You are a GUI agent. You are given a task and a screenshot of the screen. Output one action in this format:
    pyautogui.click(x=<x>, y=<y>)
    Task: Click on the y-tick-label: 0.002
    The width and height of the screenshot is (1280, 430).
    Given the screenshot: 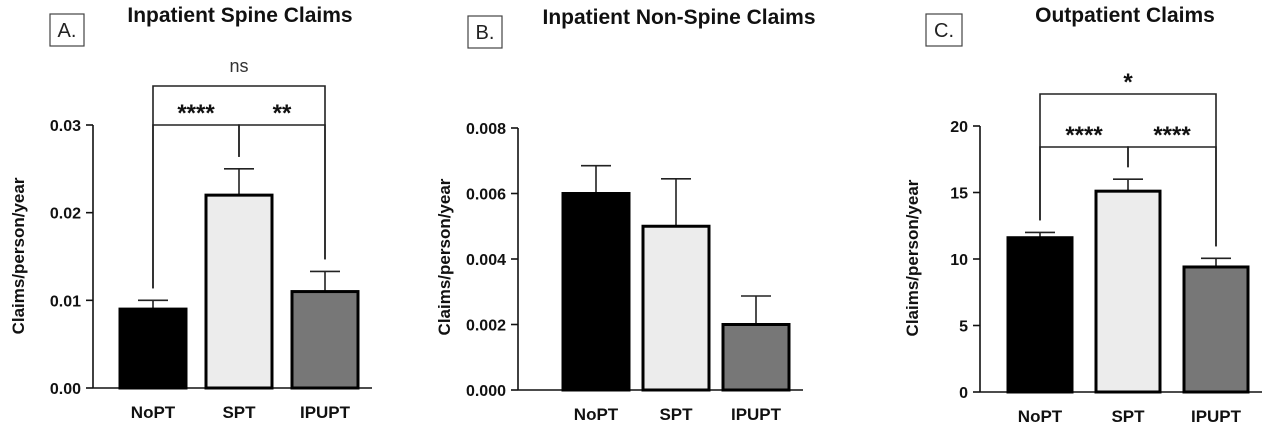 What is the action you would take?
    pyautogui.click(x=486, y=326)
    